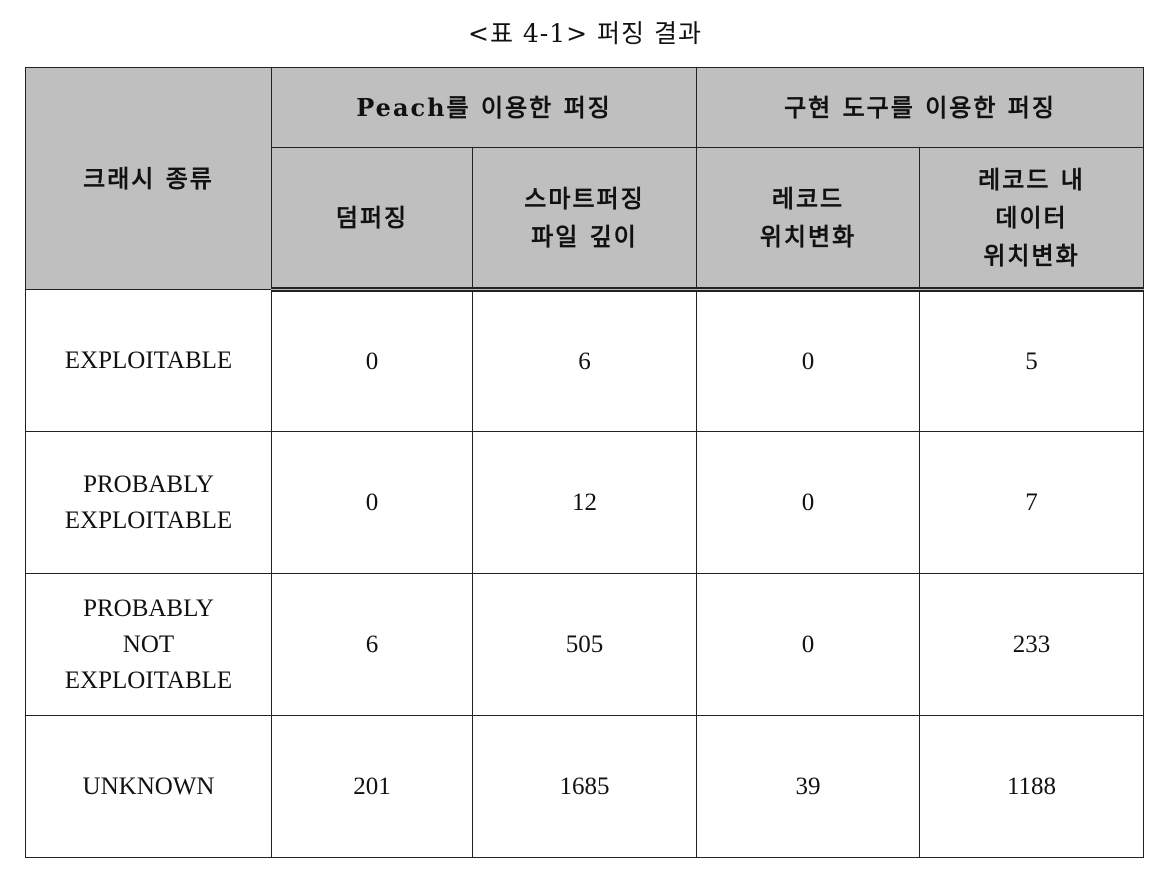  I want to click on cell-record: 39, so click(808, 786).